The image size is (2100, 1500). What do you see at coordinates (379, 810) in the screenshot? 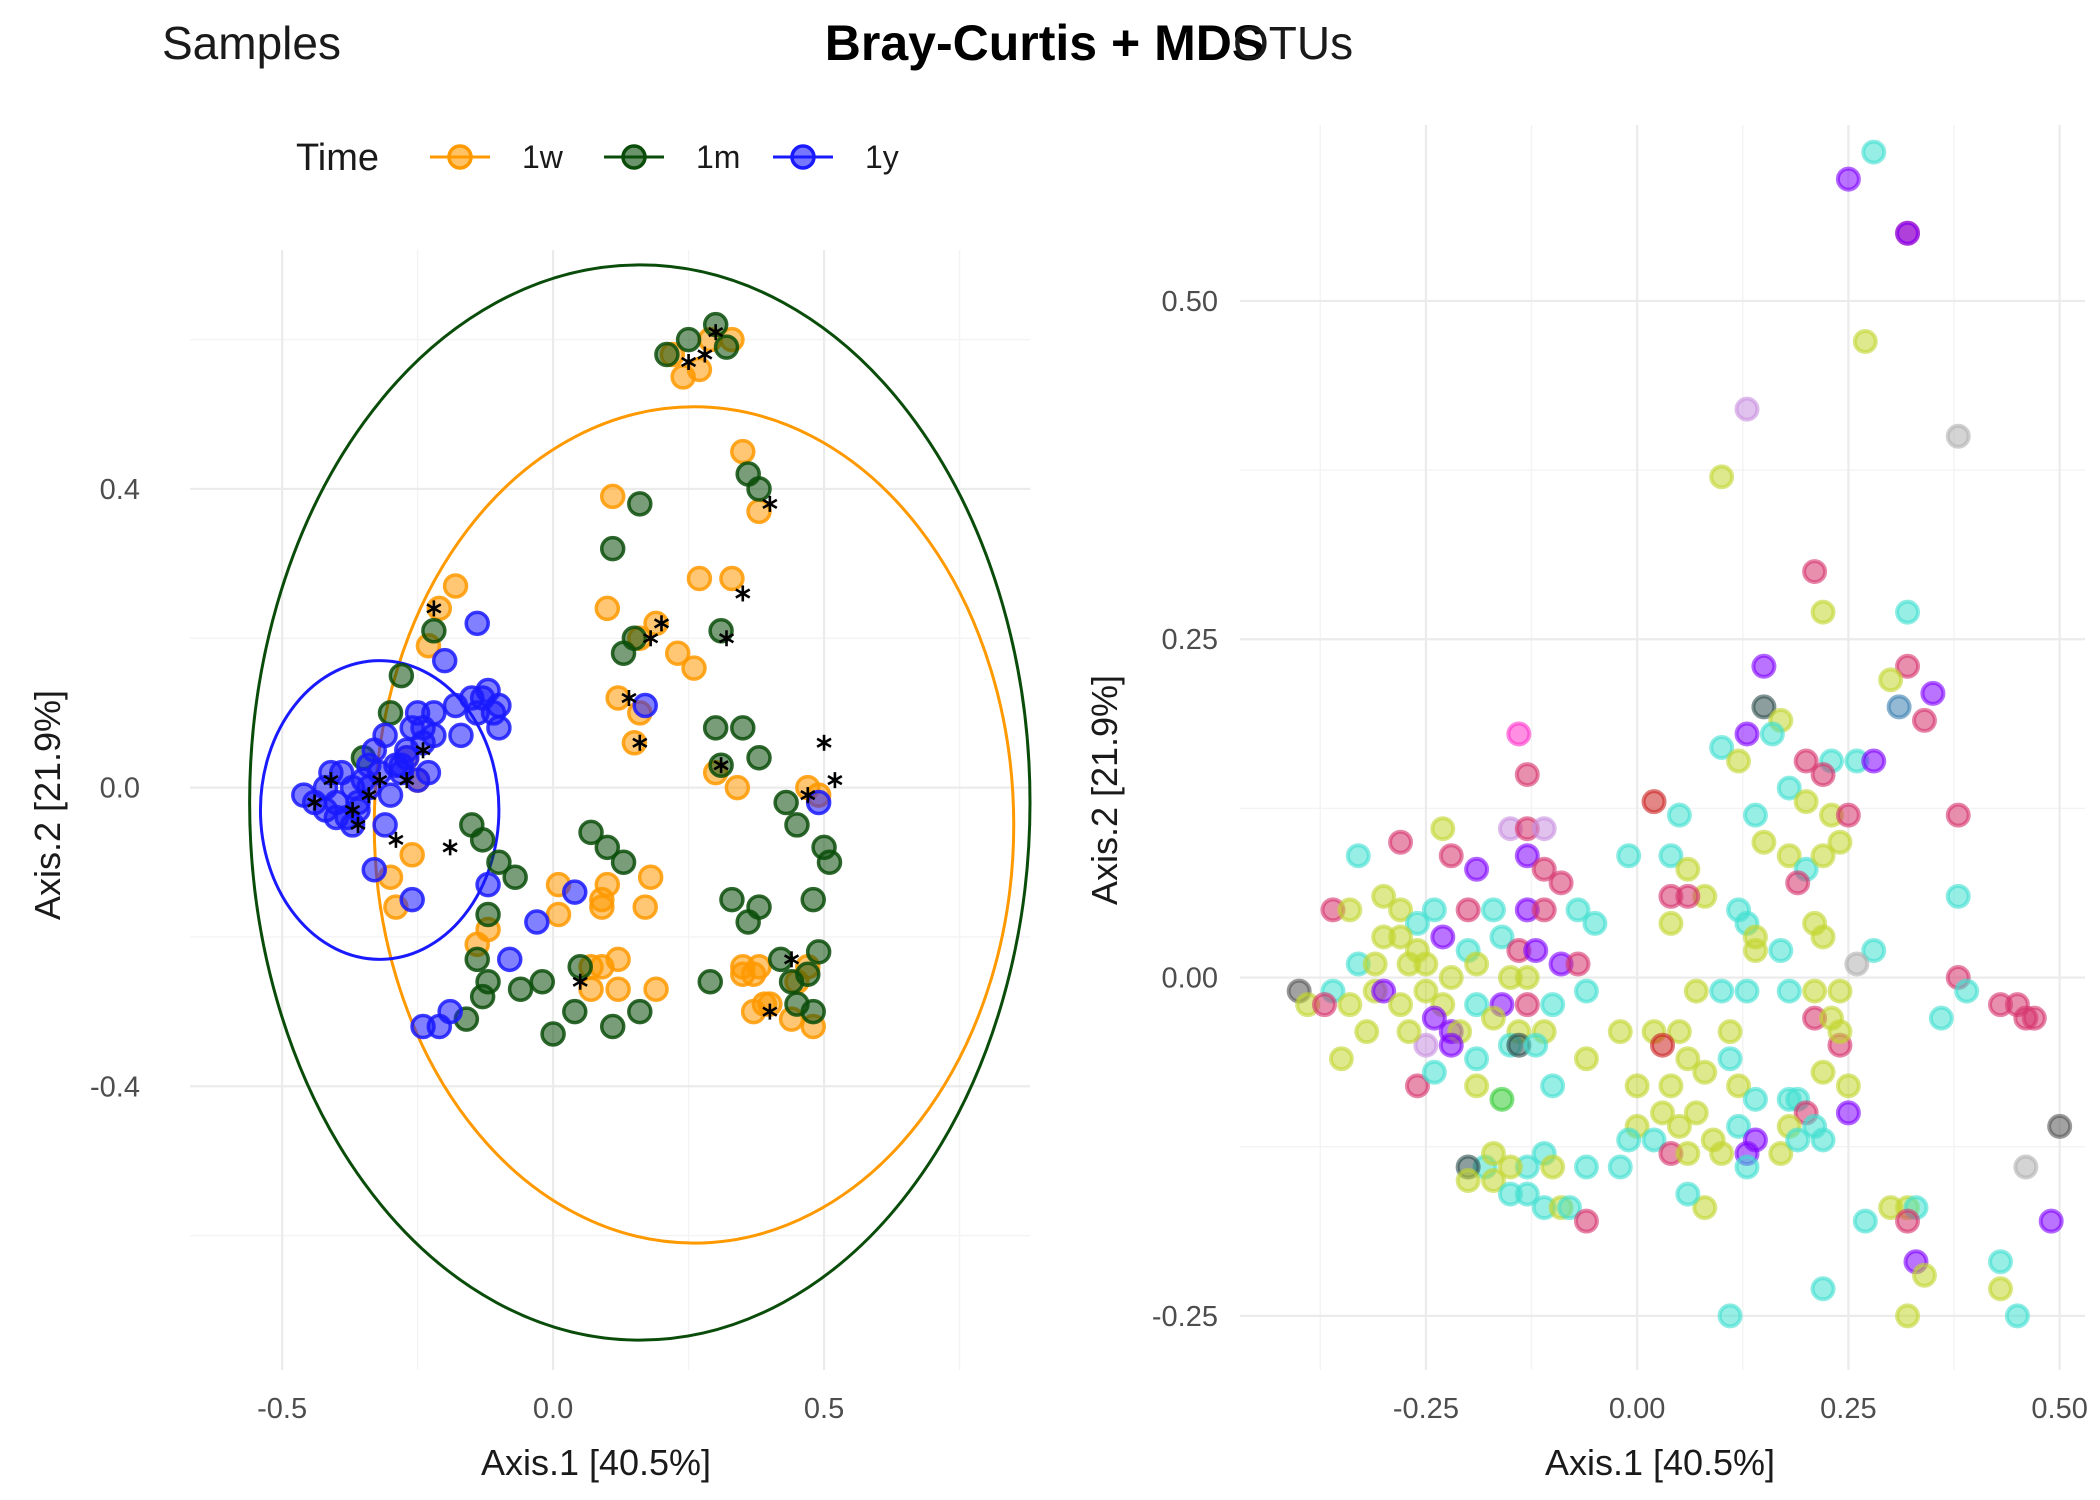
I see `confidence-ellipse-1y` at bounding box center [379, 810].